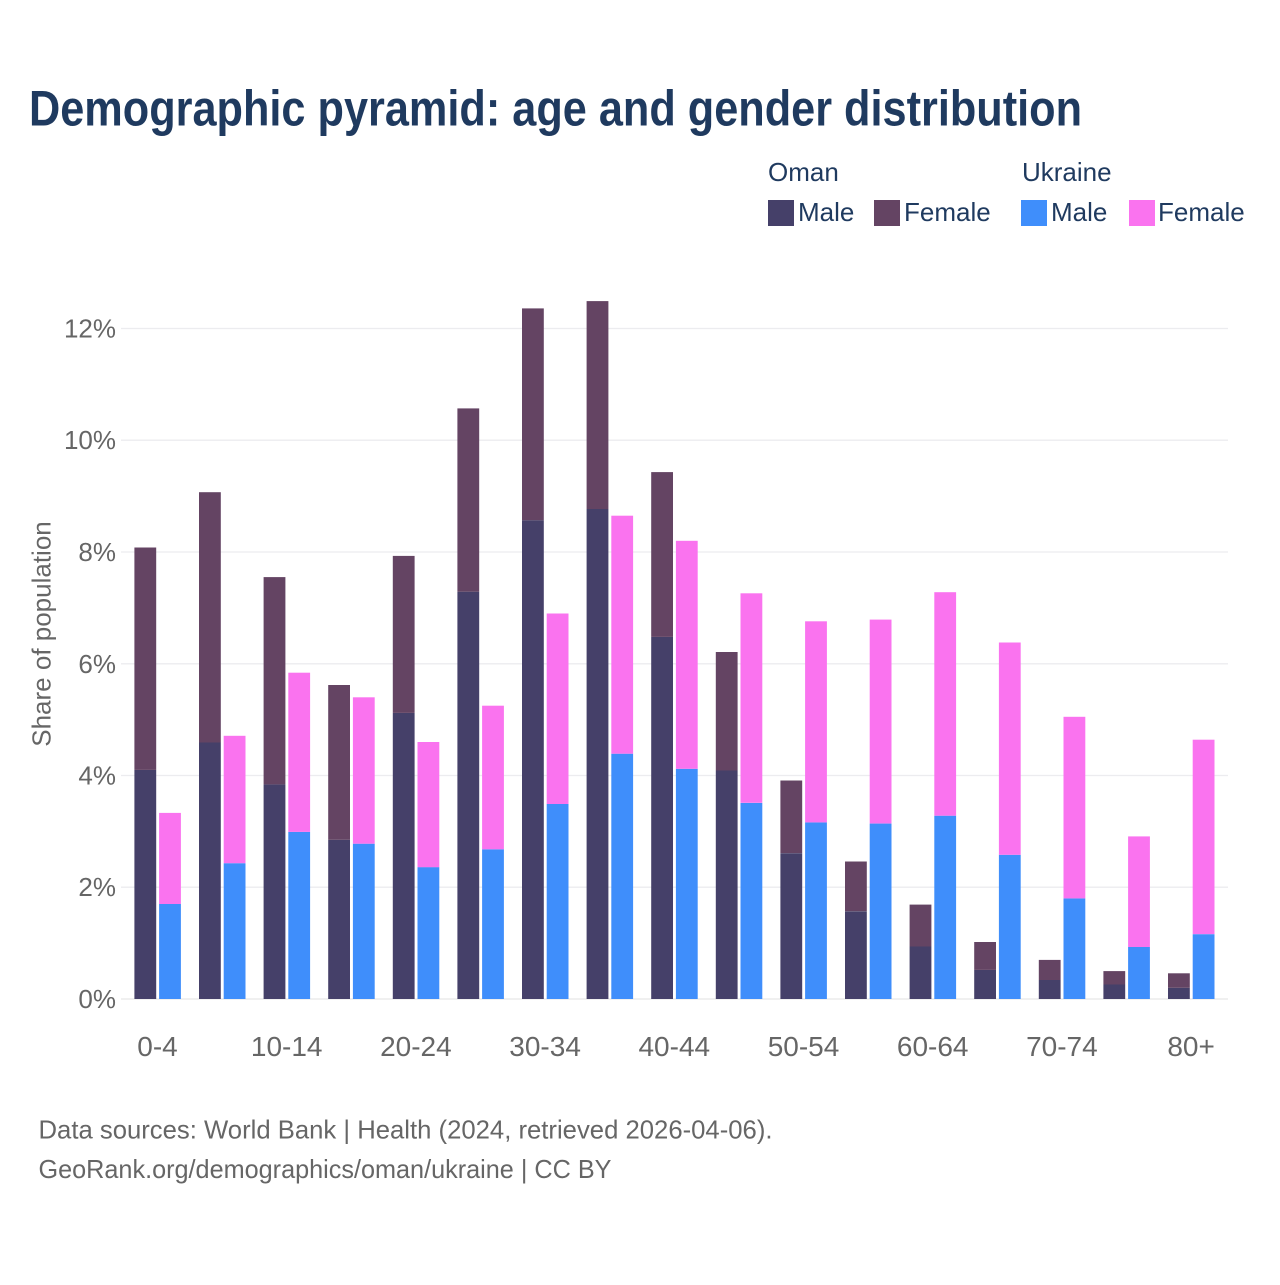 This screenshot has width=1280, height=1285. I want to click on svg-text: 6%, so click(97, 664).